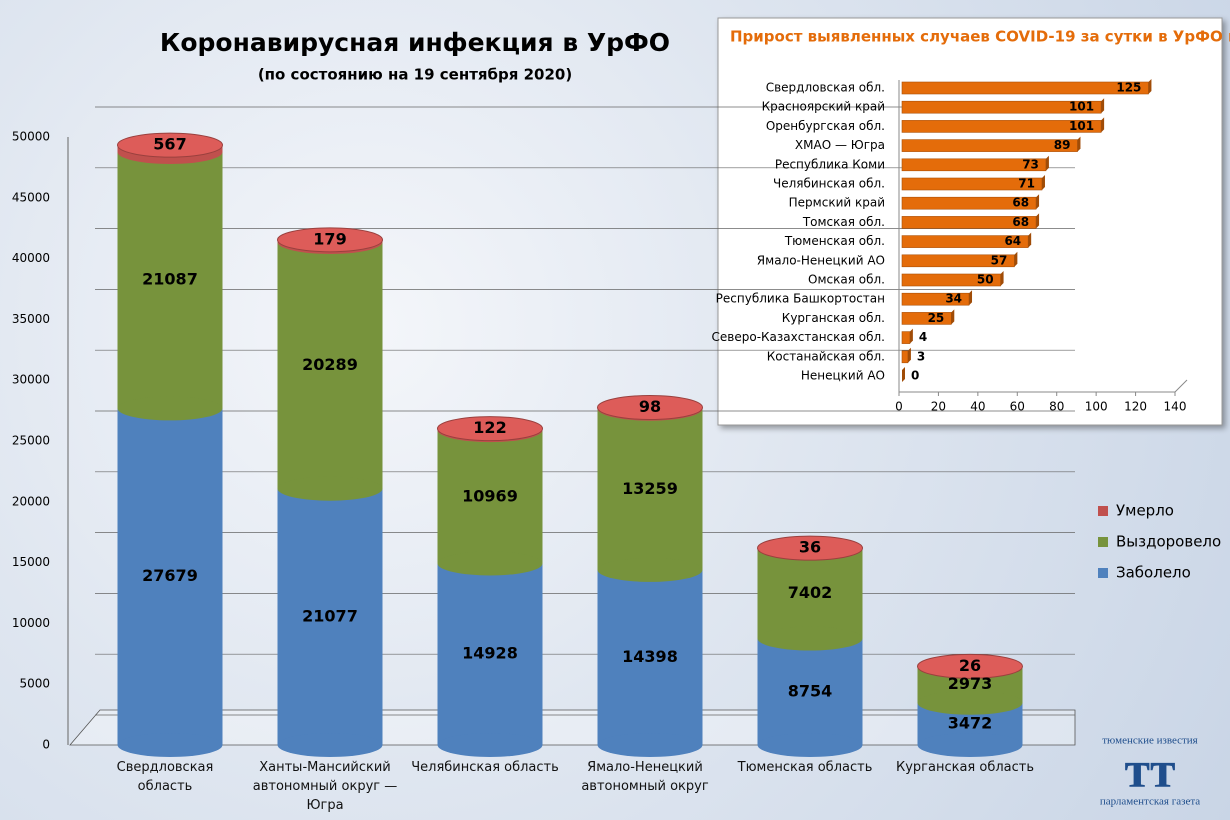 The image size is (1230, 820). Describe the element at coordinates (329, 238) in the screenshot. I see `value-label: 179` at that location.